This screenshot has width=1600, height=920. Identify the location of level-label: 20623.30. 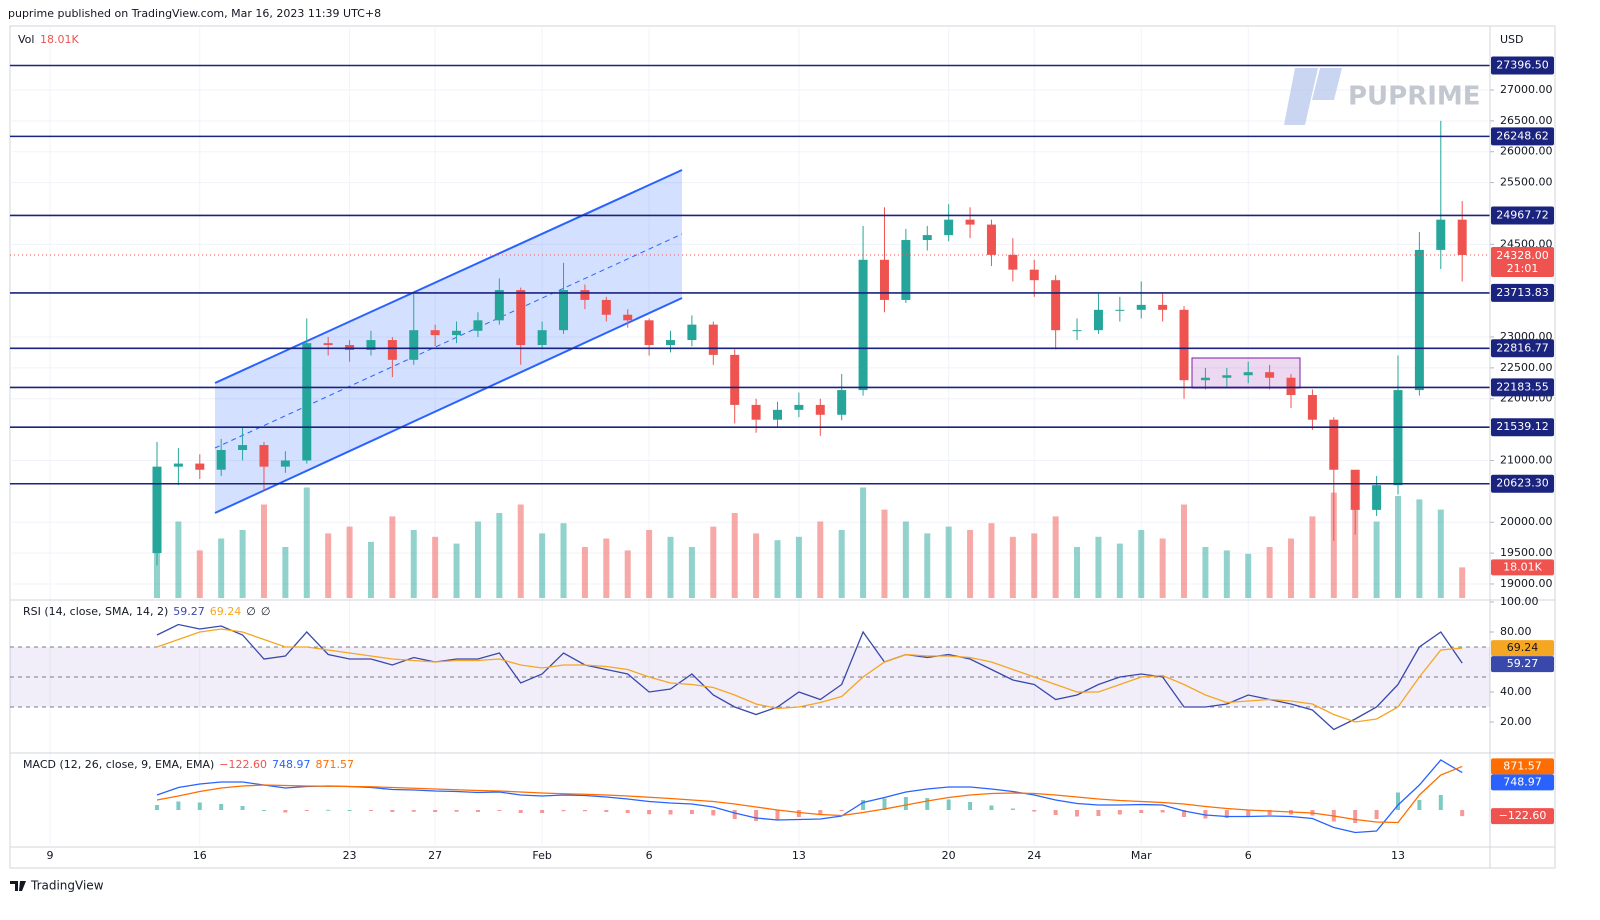
(1522, 483).